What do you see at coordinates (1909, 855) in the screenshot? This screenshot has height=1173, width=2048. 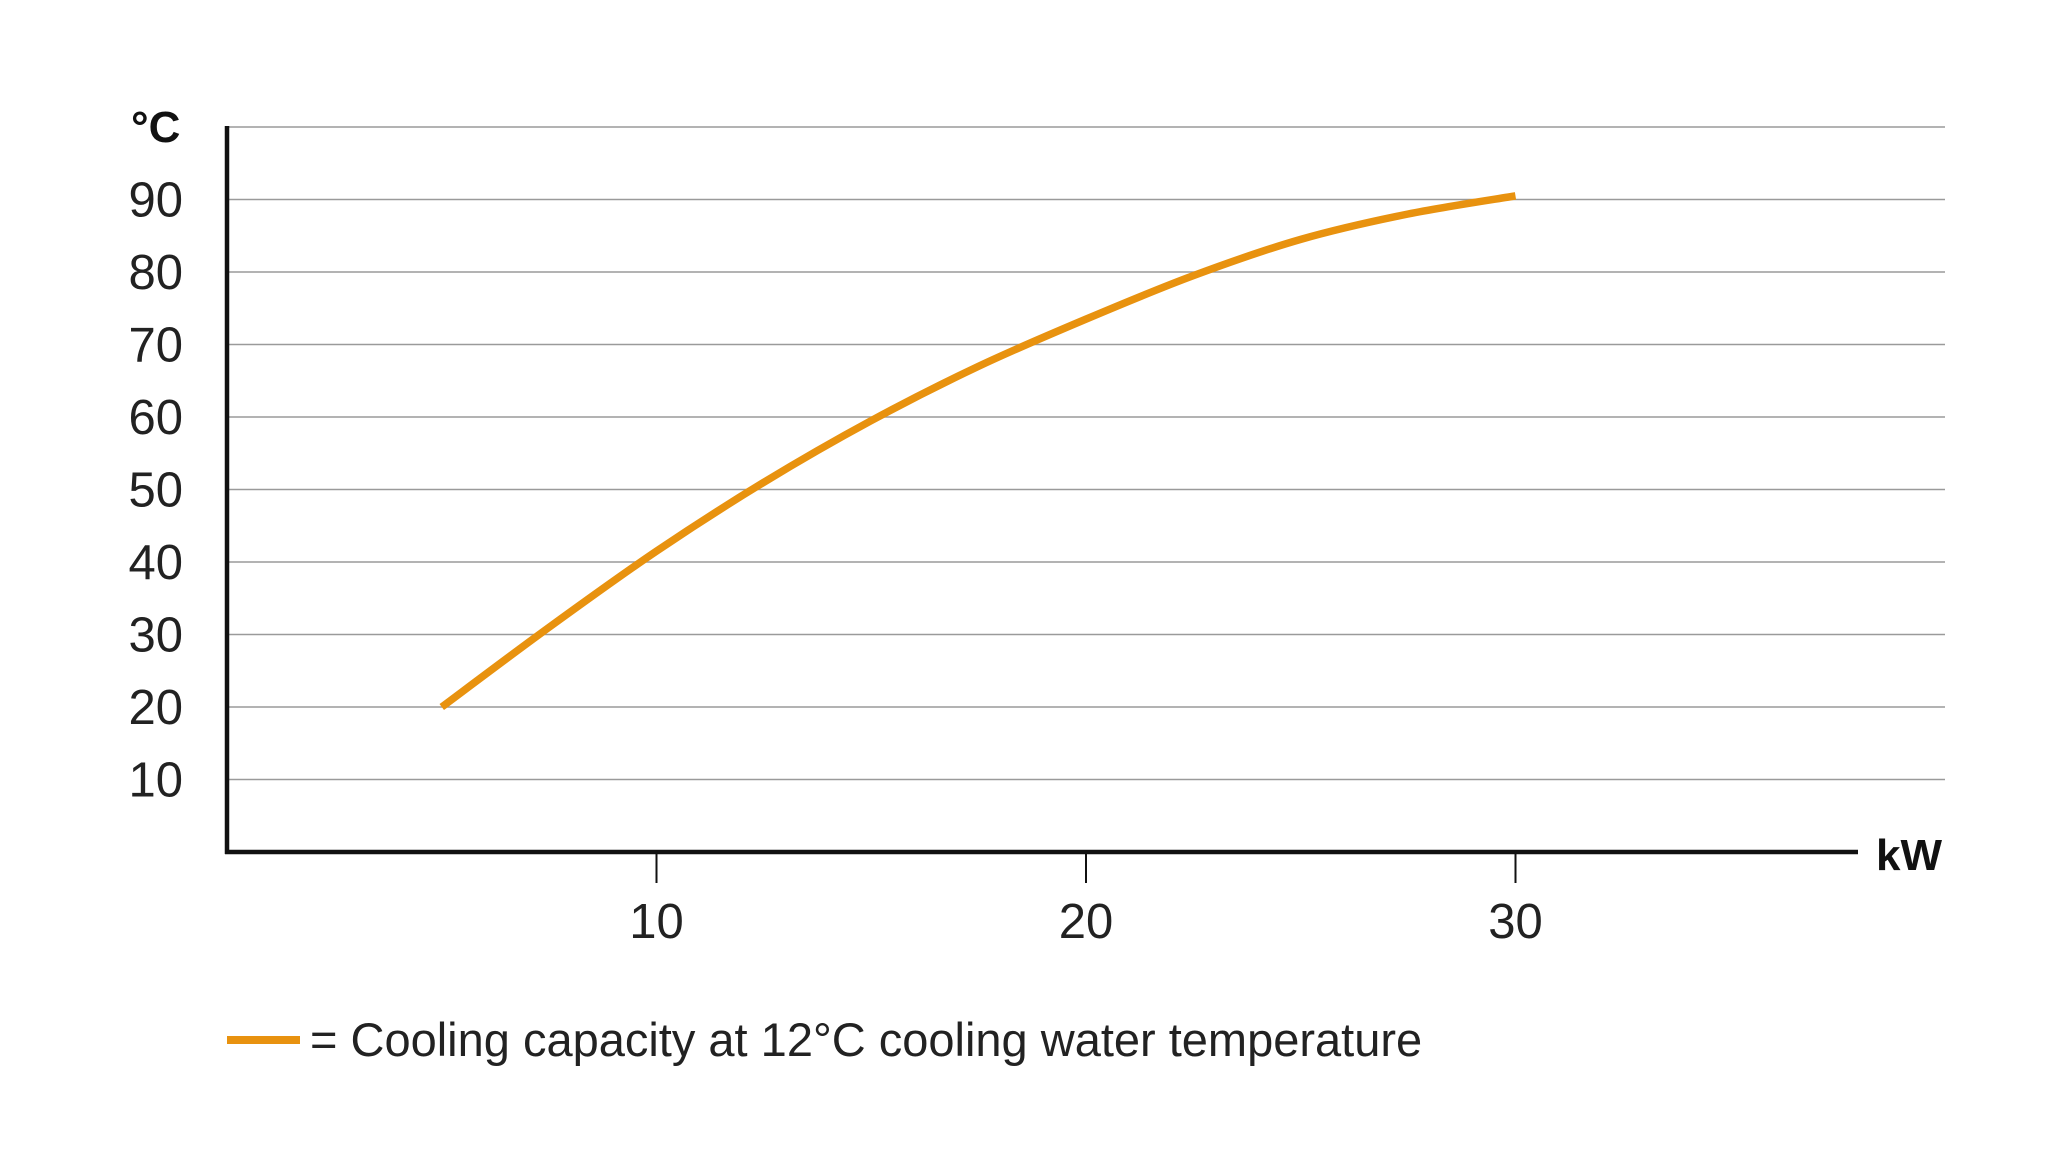 I see `x-axis-unit: kW` at bounding box center [1909, 855].